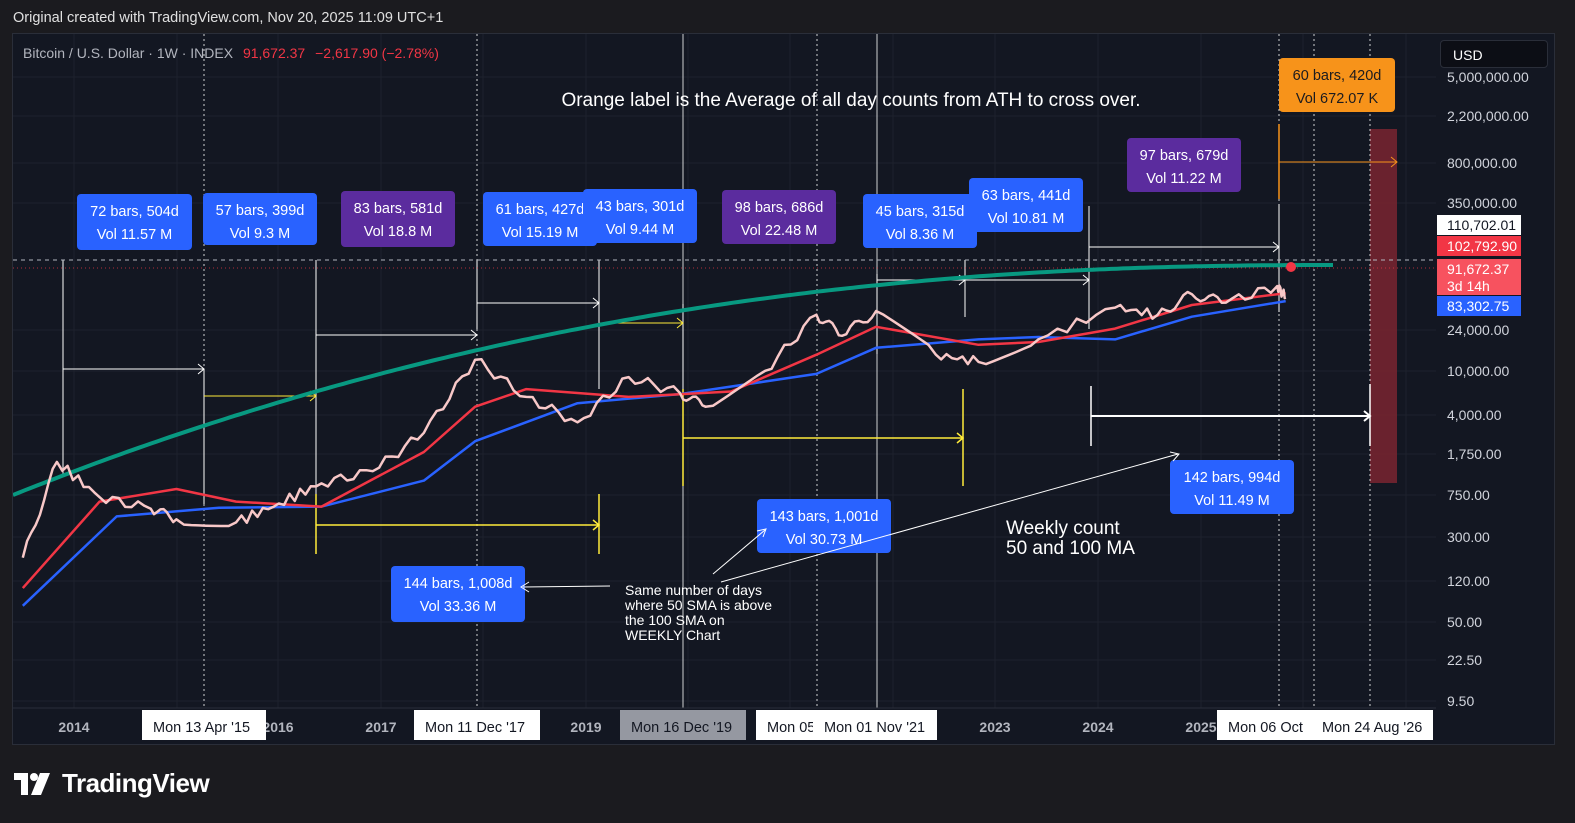 The width and height of the screenshot is (1575, 823). I want to click on bars-count-label: 143 bars, 1,001d Vol 30.73 M, so click(824, 526).